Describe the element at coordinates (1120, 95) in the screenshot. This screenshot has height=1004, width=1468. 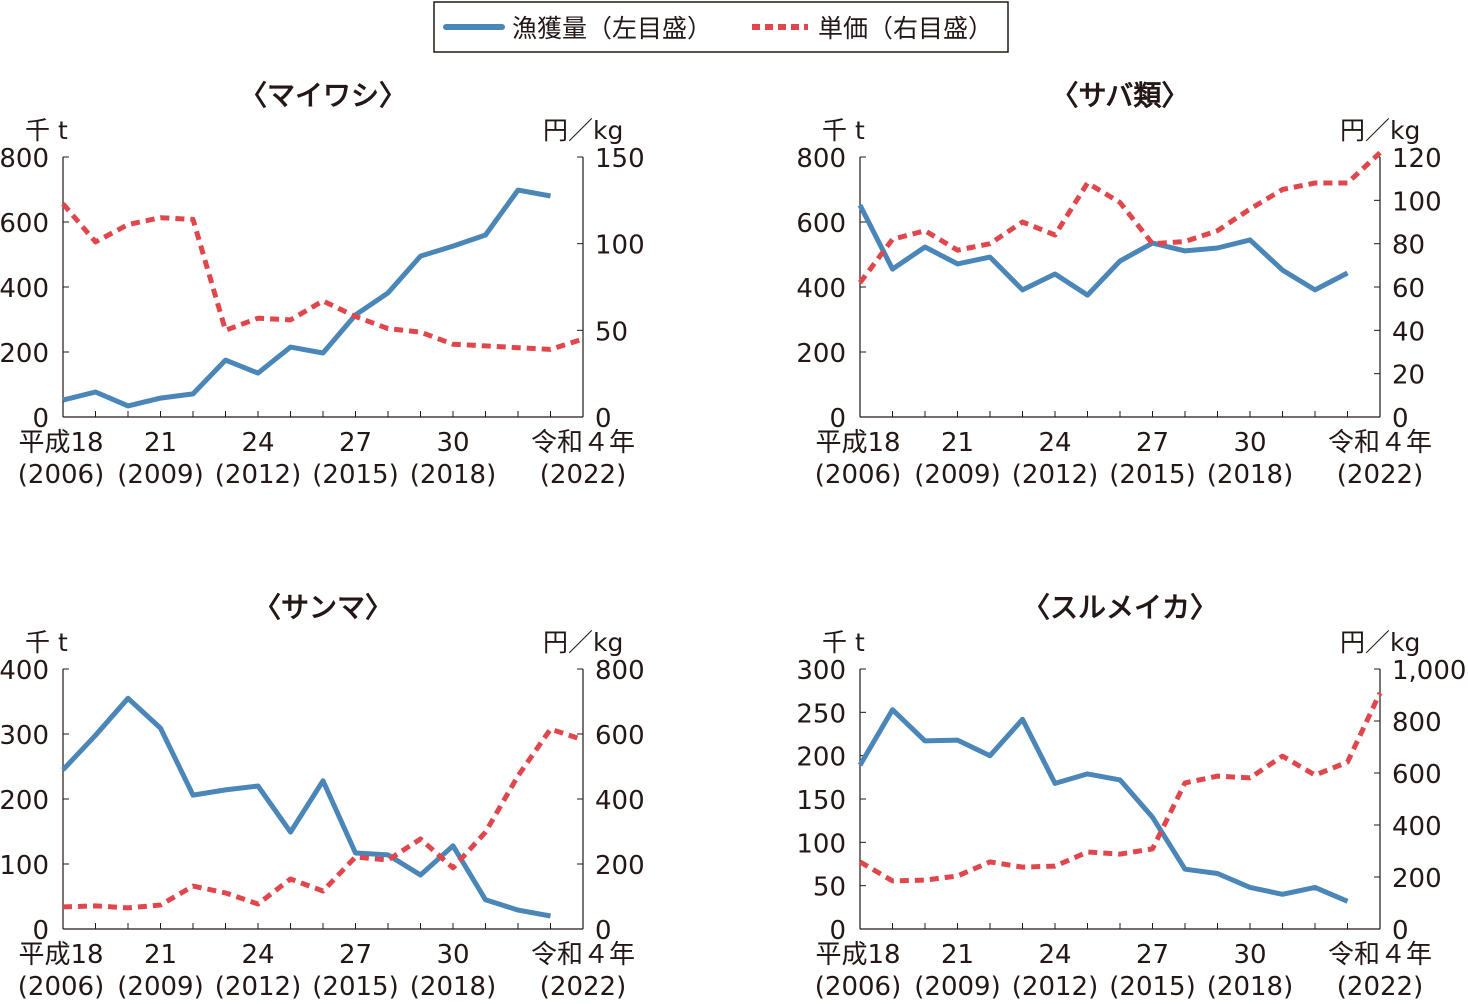
I see `chart-title: 〈サバ類〉` at that location.